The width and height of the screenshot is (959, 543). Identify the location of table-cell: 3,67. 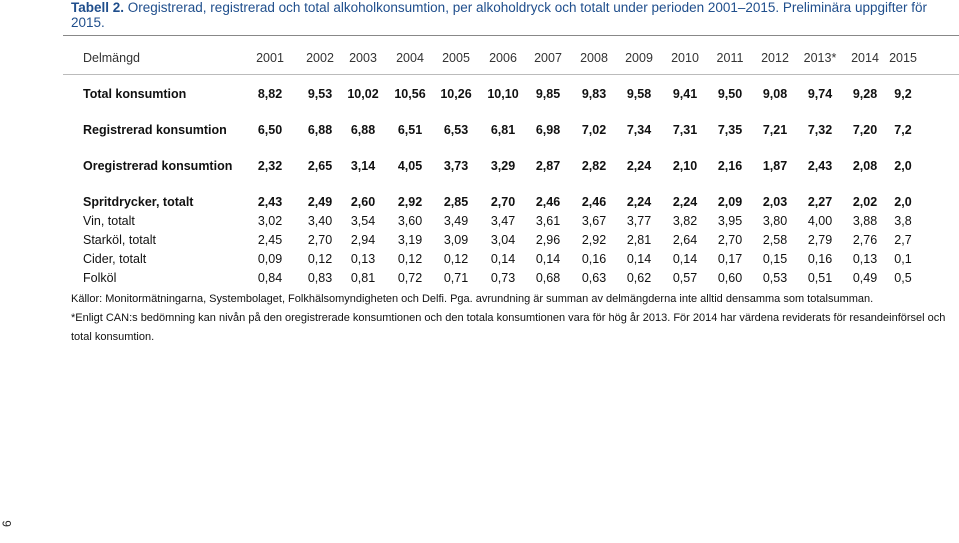
(594, 221).